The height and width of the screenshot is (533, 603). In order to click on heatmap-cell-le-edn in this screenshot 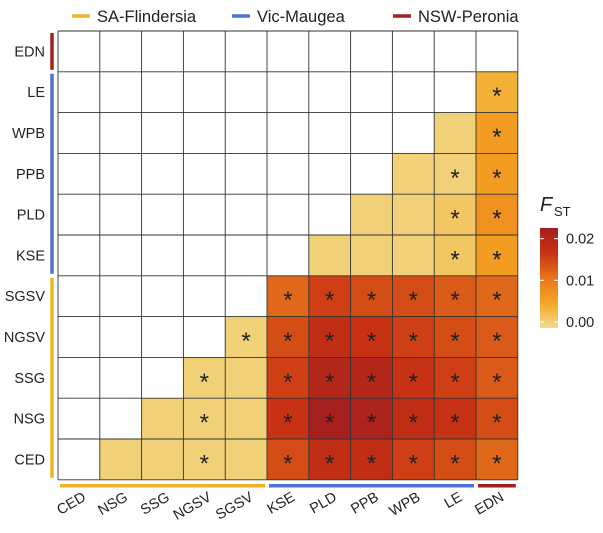, I will do `click(497, 92)`.